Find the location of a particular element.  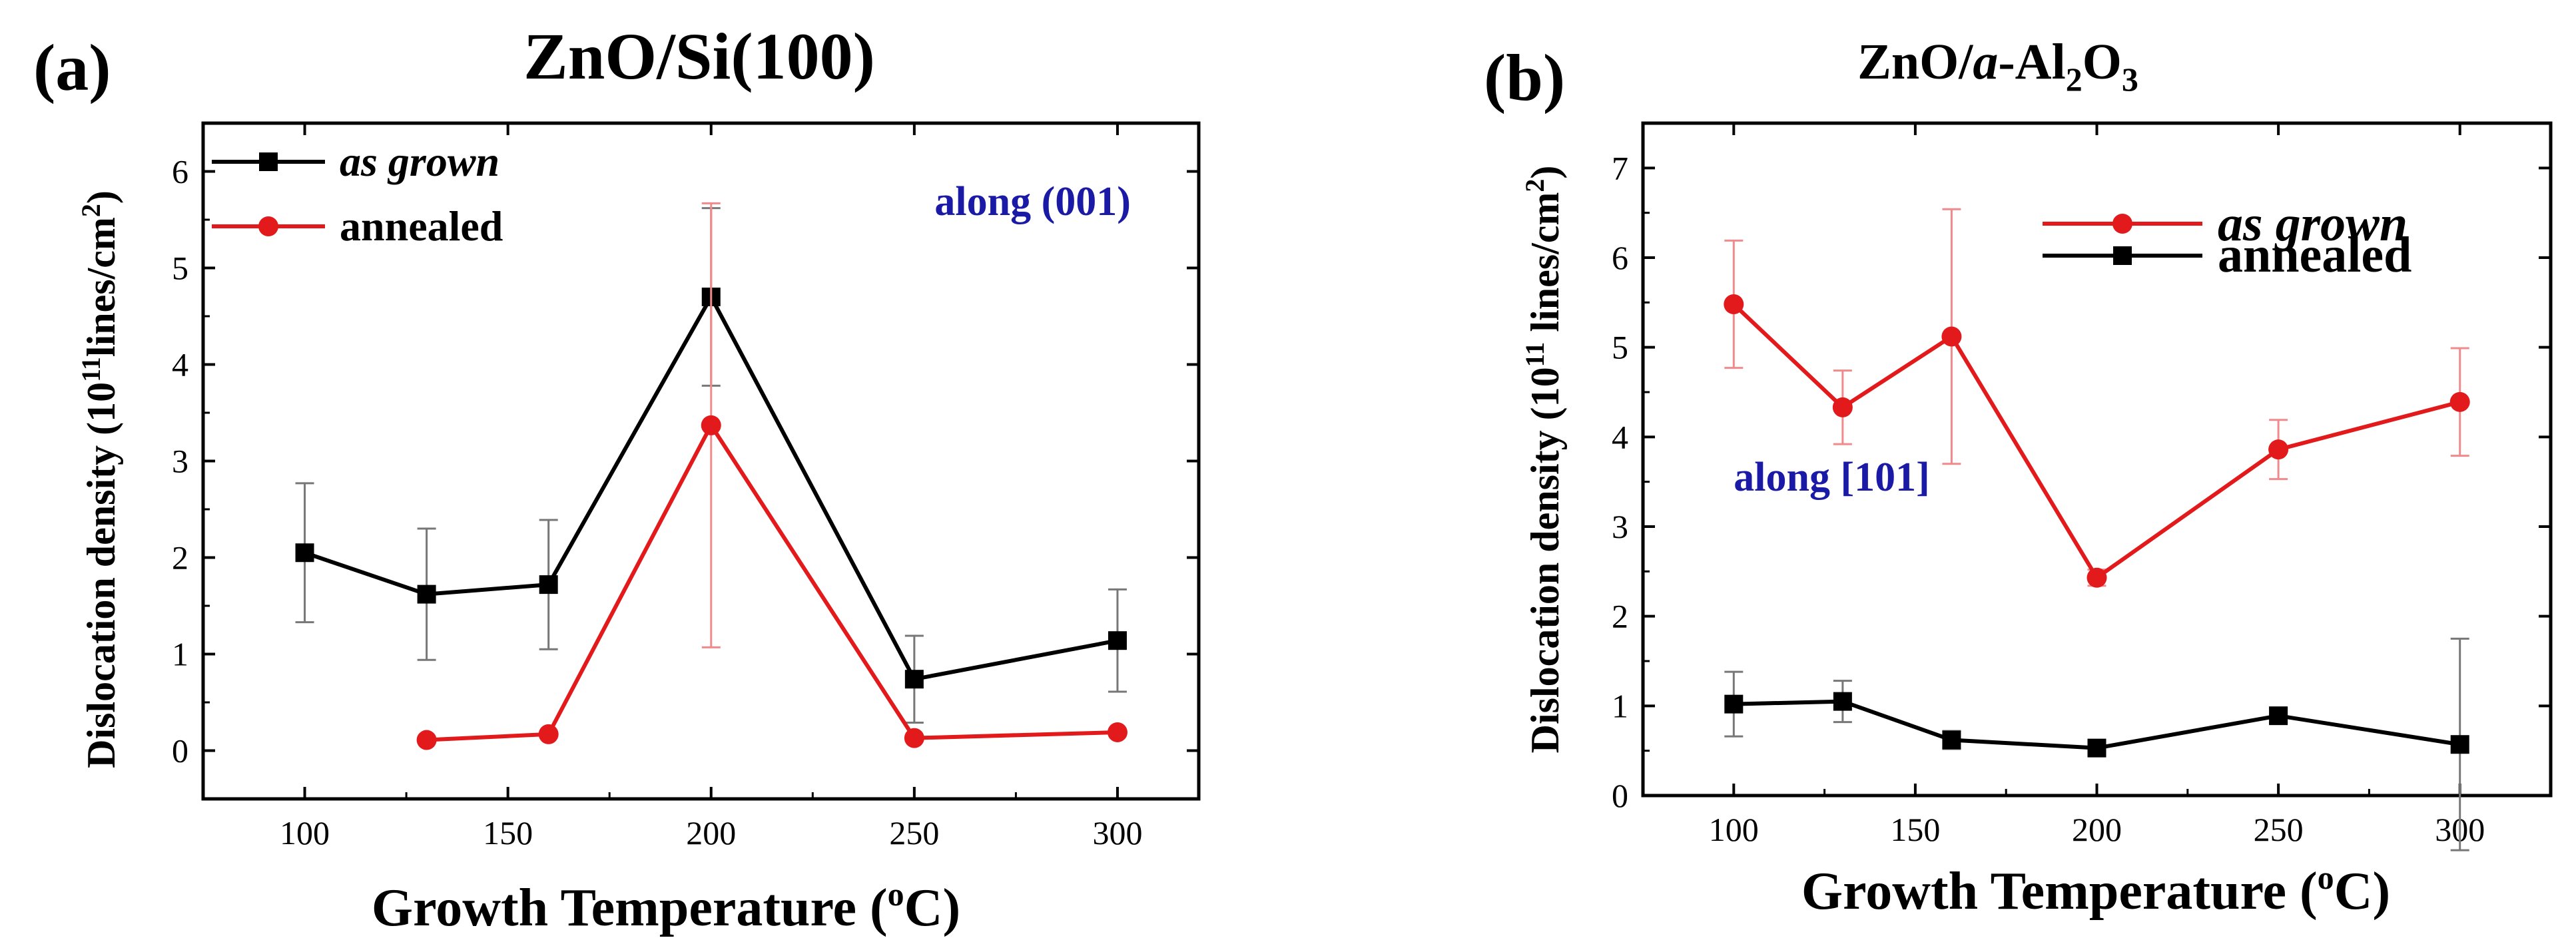

chart-b-xlabel: Growth Temperature (oC) is located at coordinates (2095, 890).